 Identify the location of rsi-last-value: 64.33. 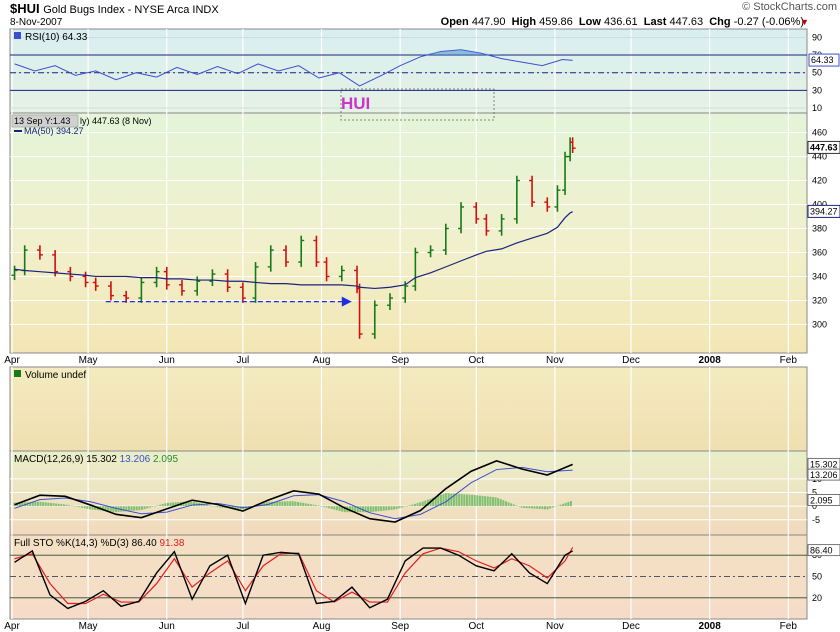
(822, 60).